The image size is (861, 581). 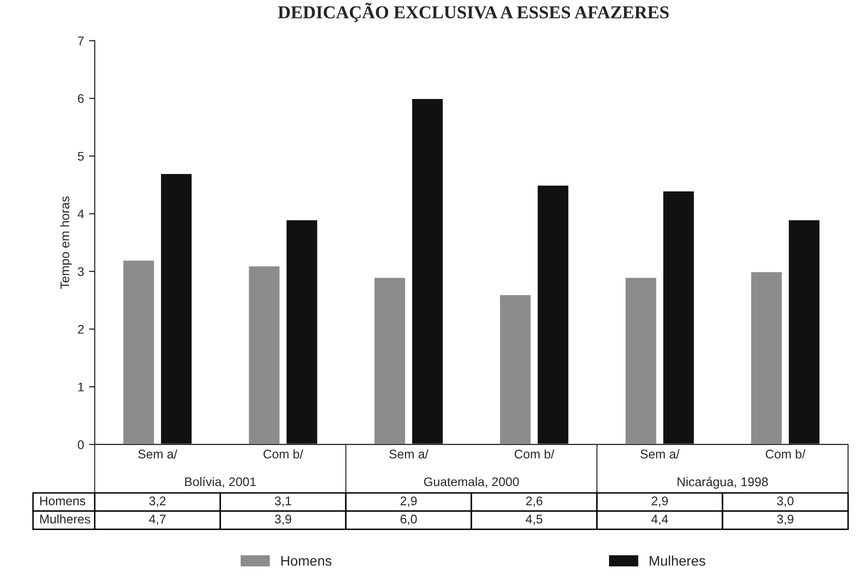 I want to click on data-label: 3,0, so click(x=785, y=501).